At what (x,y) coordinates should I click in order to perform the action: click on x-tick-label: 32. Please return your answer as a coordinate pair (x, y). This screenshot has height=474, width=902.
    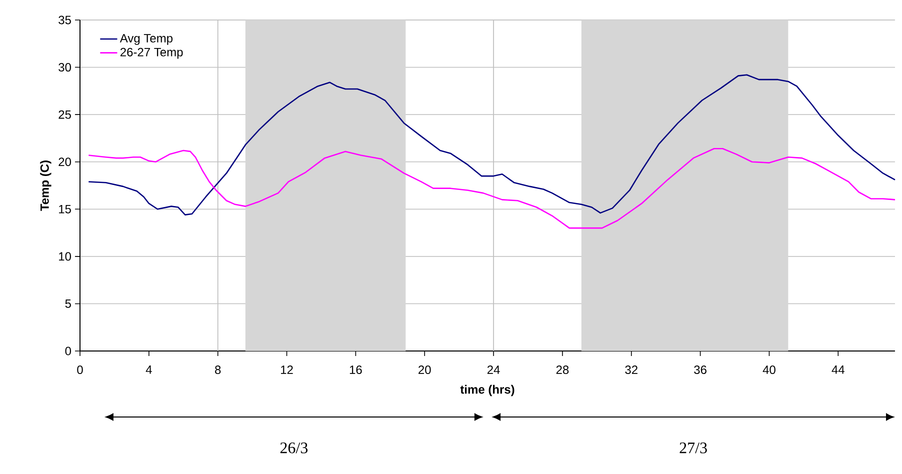
    Looking at the image, I should click on (631, 370).